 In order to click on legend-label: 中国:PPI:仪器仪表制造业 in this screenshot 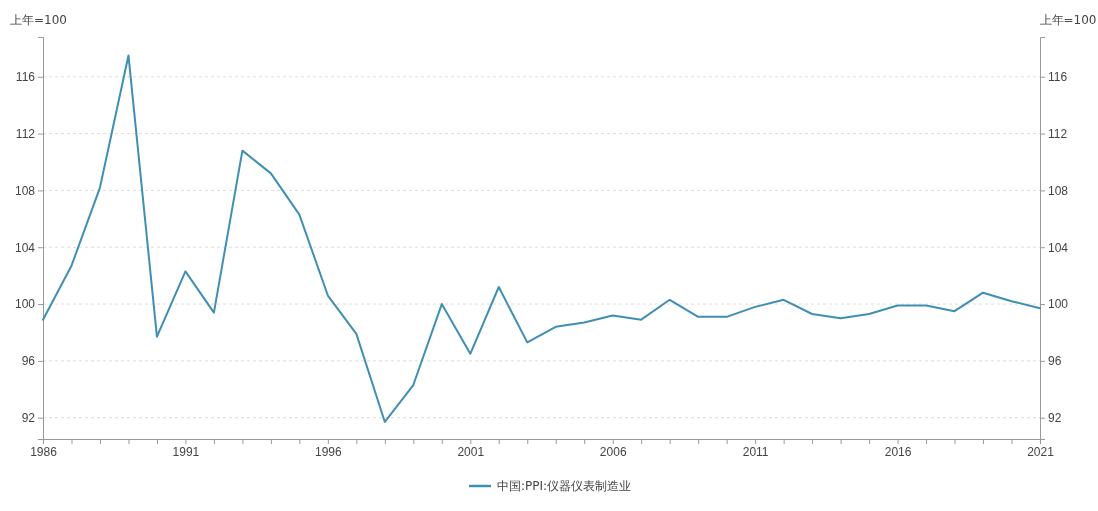, I will do `click(564, 486)`.